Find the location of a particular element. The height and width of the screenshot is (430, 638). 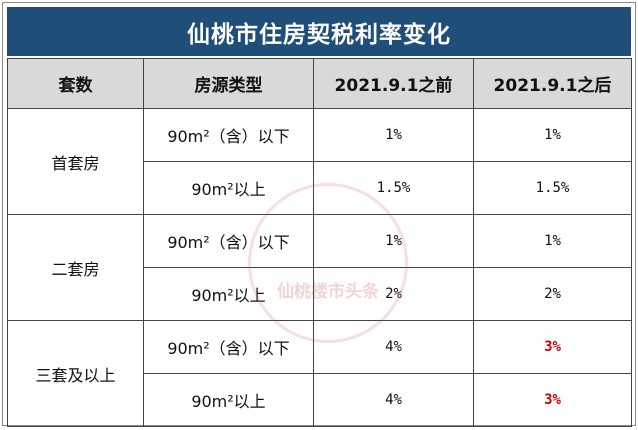

table-row: 90m²以上 2% 2% is located at coordinates (320, 294).